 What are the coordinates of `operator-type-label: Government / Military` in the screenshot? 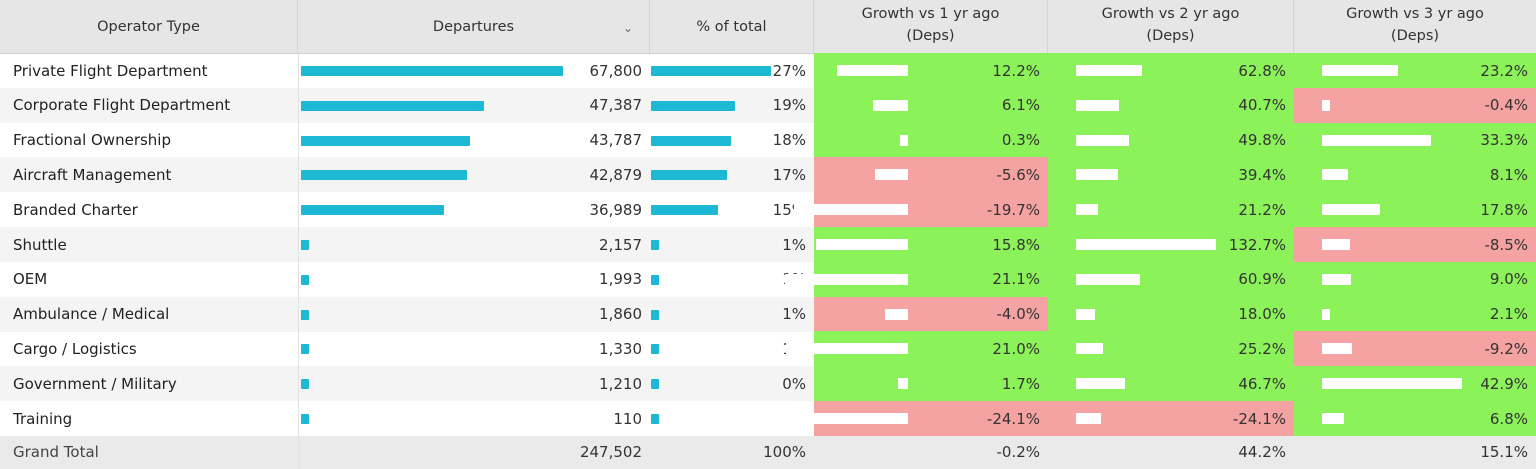 It's located at (95, 383).